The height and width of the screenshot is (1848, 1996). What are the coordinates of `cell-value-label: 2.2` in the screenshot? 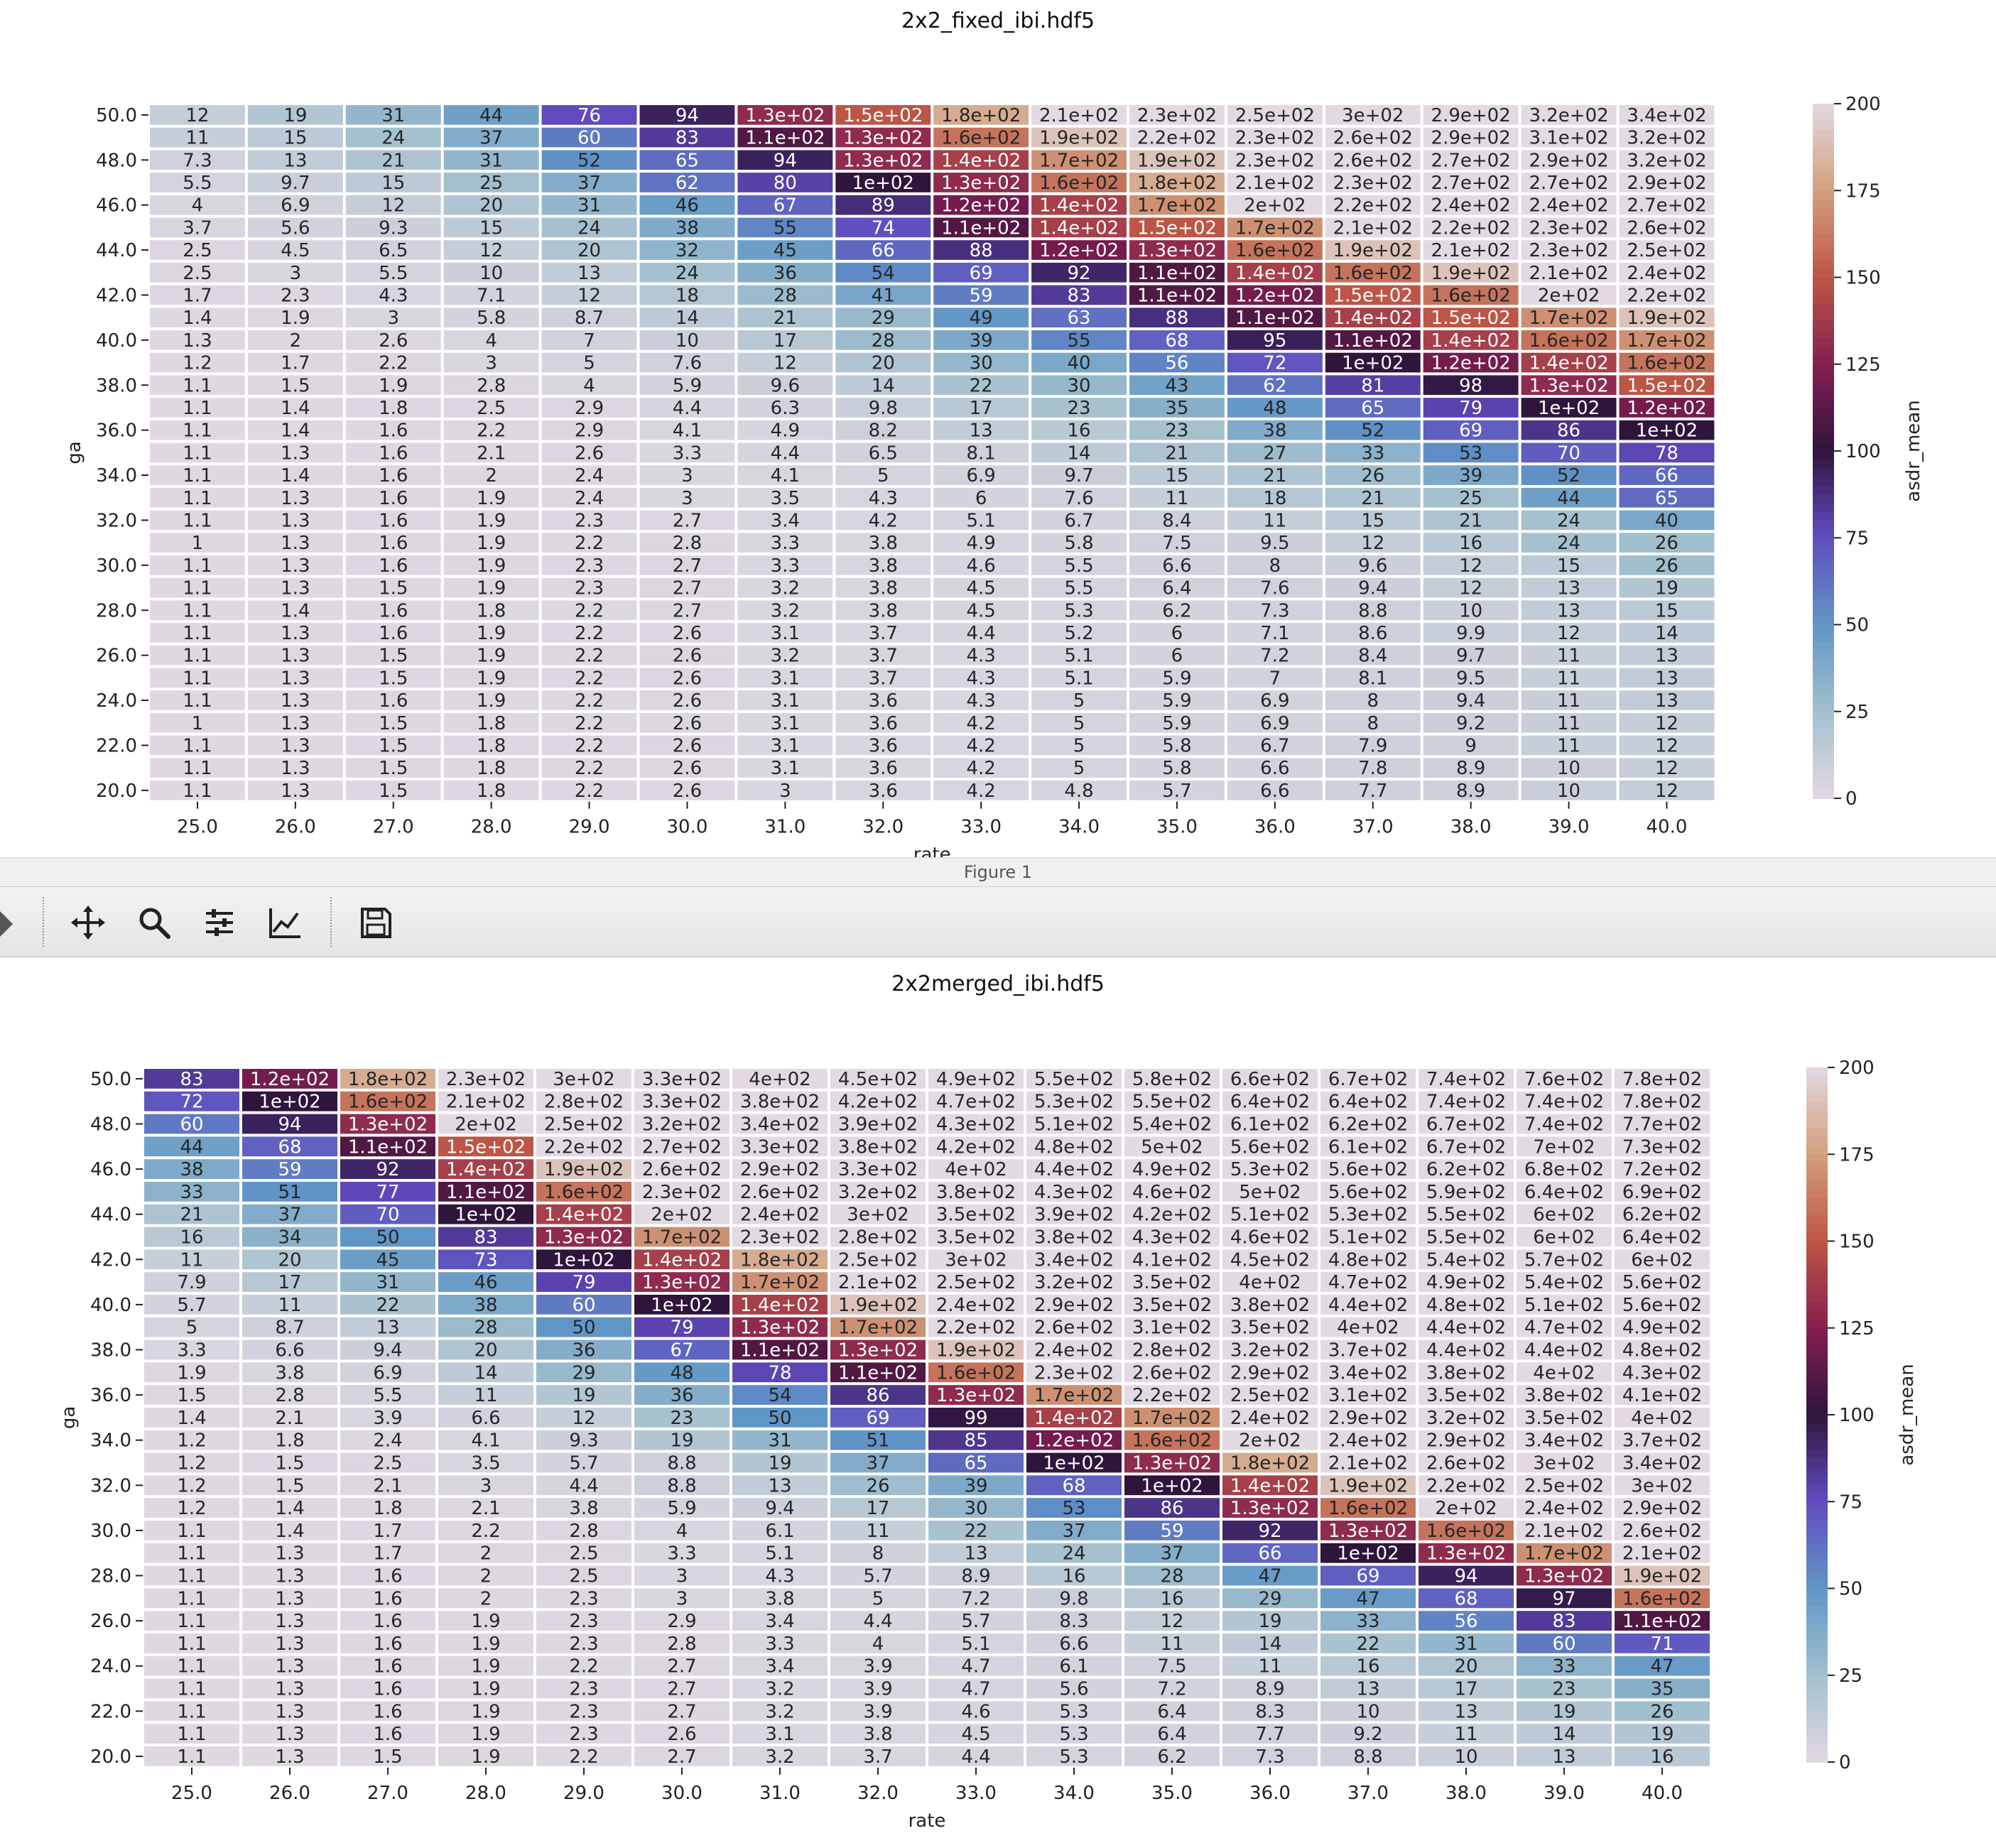 It's located at (589, 610).